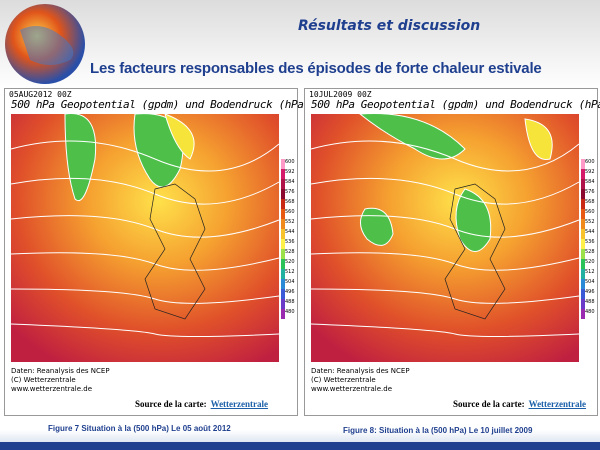 The height and width of the screenshot is (450, 600). What do you see at coordinates (300, 446) in the screenshot?
I see `footer-bar` at bounding box center [300, 446].